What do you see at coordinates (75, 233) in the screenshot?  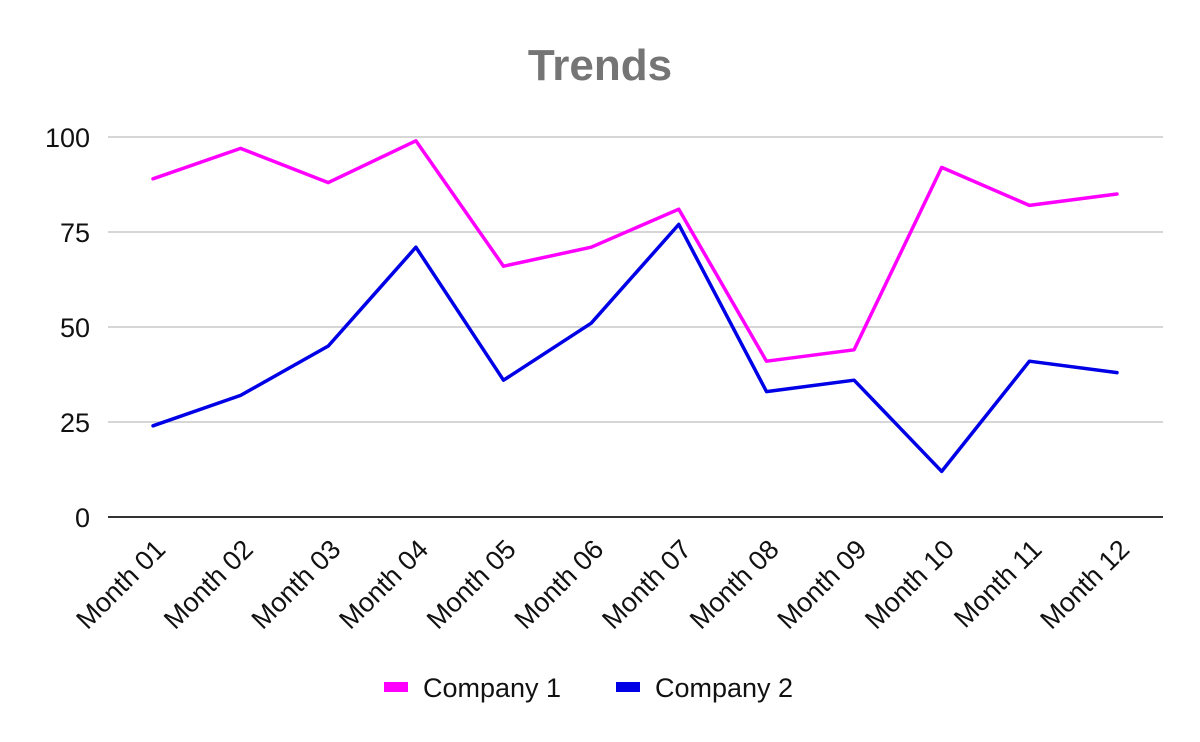 I see `y-tick-label-3: 75` at bounding box center [75, 233].